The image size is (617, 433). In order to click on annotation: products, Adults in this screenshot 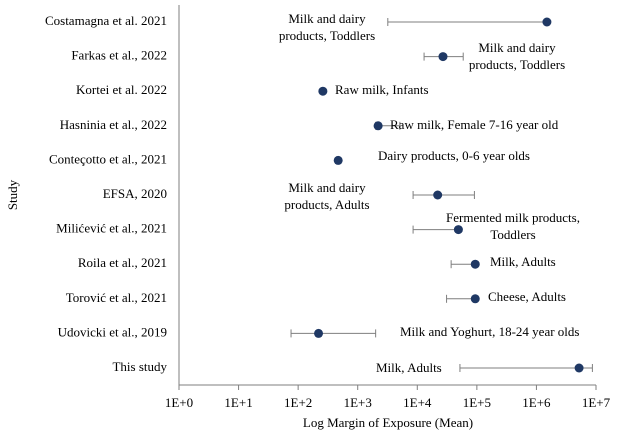, I will do `click(326, 204)`.